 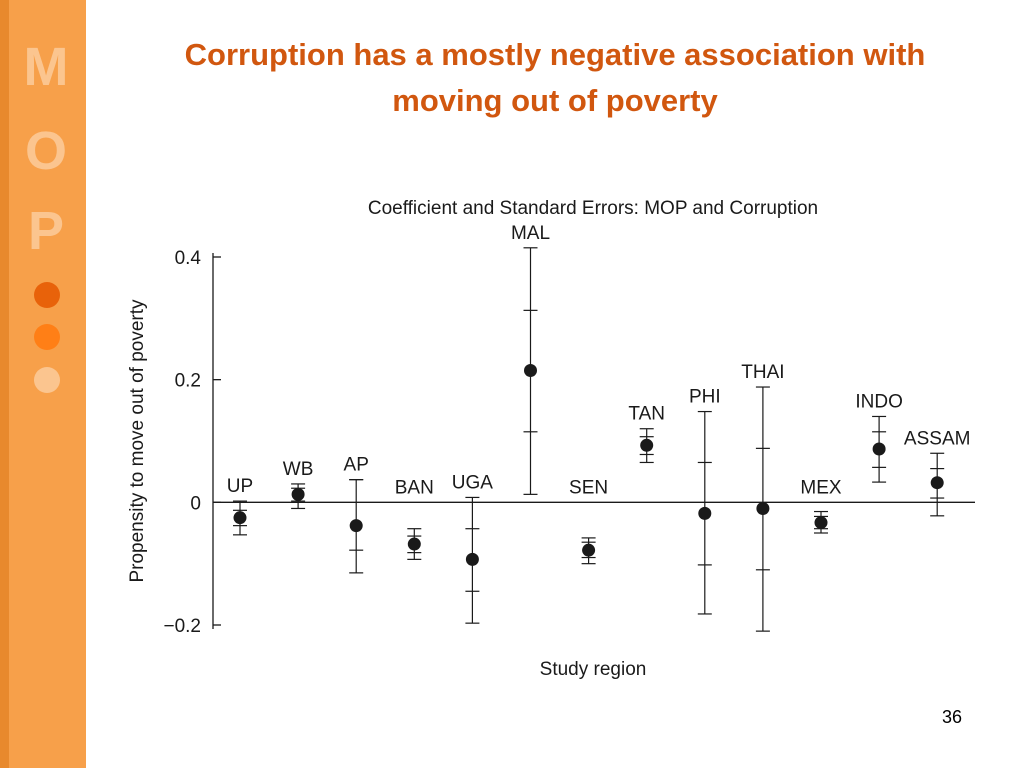 What do you see at coordinates (45, 151) in the screenshot?
I see `logo-letter-o: O` at bounding box center [45, 151].